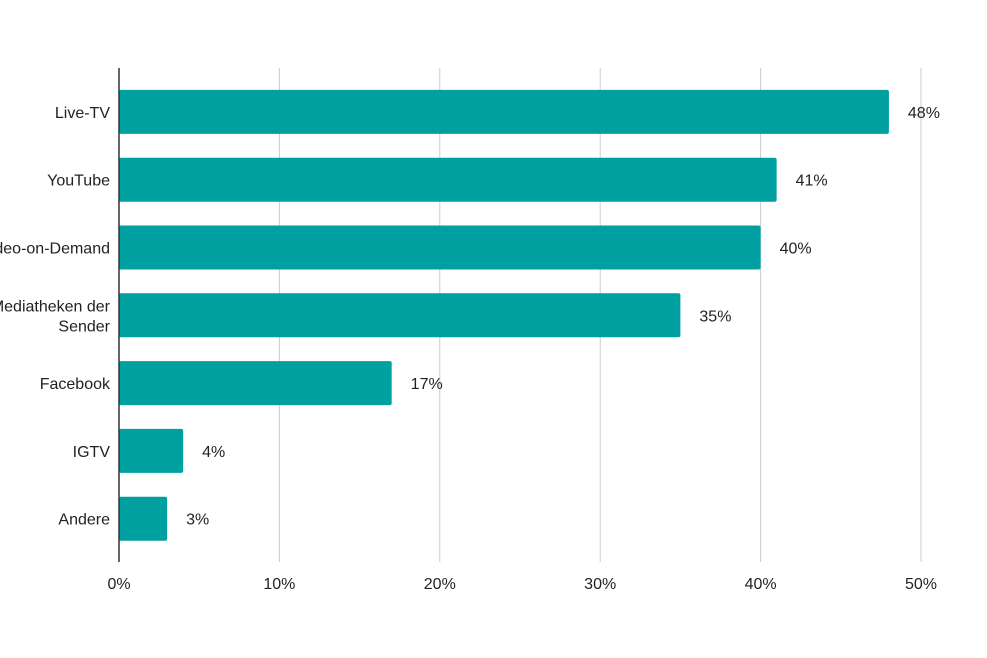 This screenshot has height=658, width=987. I want to click on category-label-1: YouTube, so click(78, 181).